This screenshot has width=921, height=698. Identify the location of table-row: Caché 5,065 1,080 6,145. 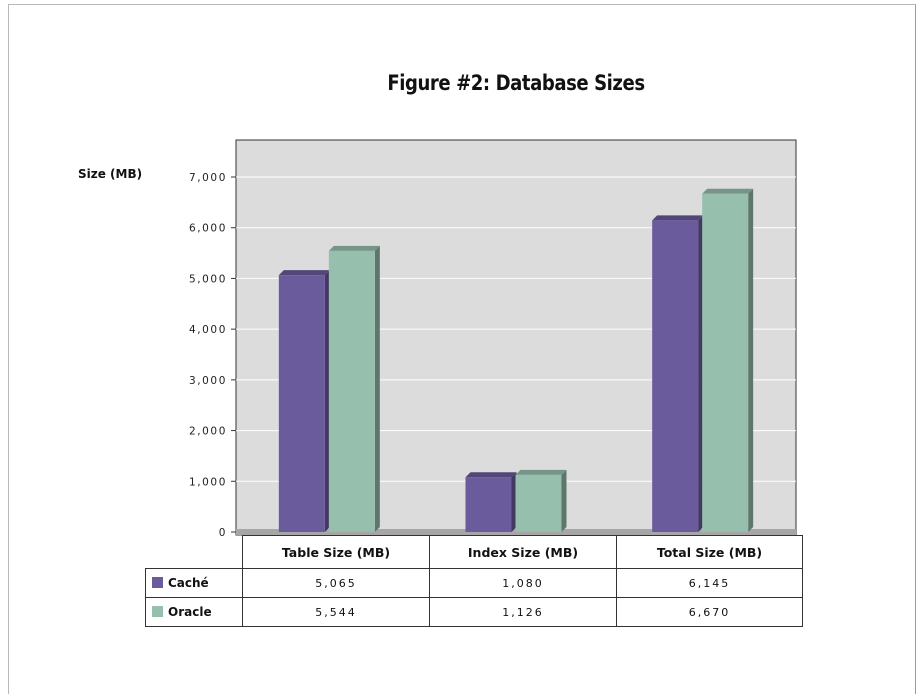
(474, 583).